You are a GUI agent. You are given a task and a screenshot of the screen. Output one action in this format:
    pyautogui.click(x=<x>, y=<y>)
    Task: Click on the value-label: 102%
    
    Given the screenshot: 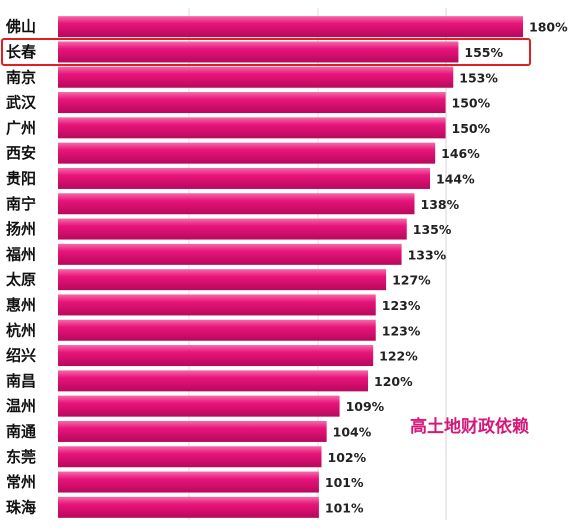 What is the action you would take?
    pyautogui.click(x=347, y=457)
    